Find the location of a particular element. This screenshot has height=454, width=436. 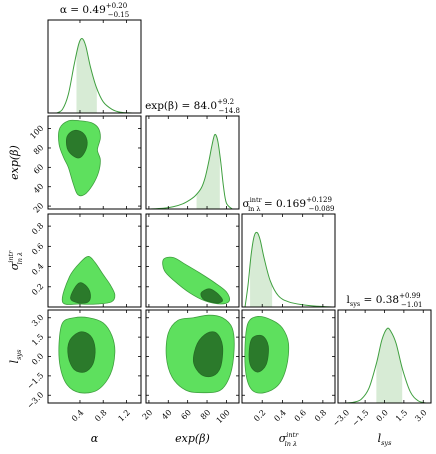

contour-alpha-l_sys is located at coordinates (87, 355).